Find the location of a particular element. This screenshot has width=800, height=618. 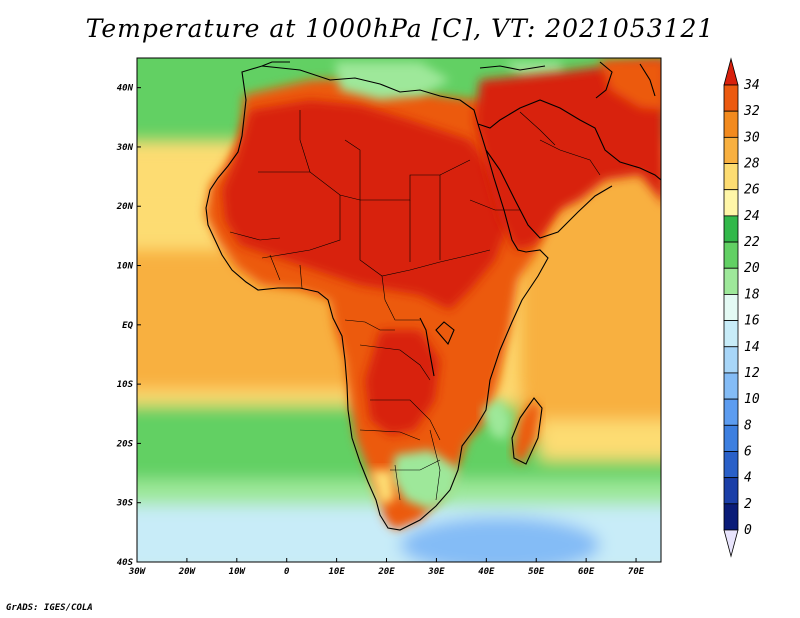

lat-tick-label: EQ is located at coordinates (127, 326).